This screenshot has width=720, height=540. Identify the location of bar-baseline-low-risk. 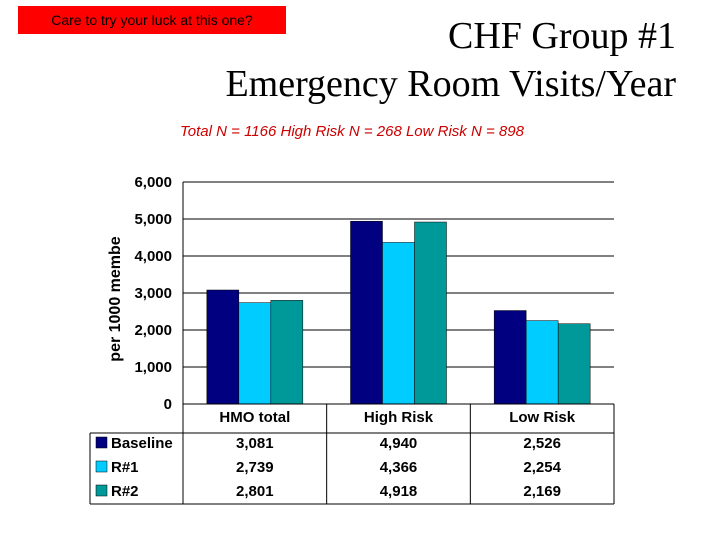
(510, 357).